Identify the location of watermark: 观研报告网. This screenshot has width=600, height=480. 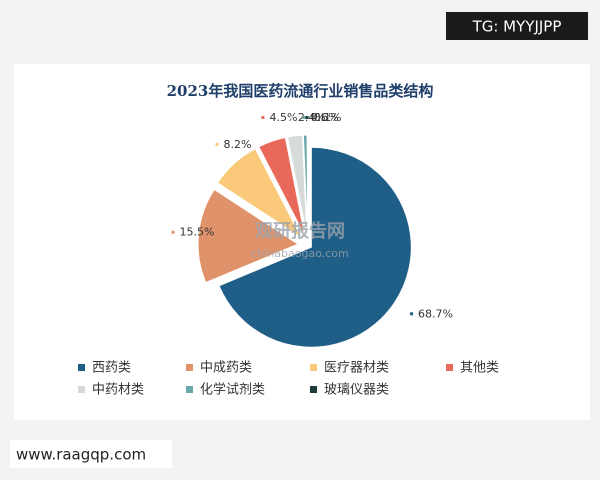
(300, 231).